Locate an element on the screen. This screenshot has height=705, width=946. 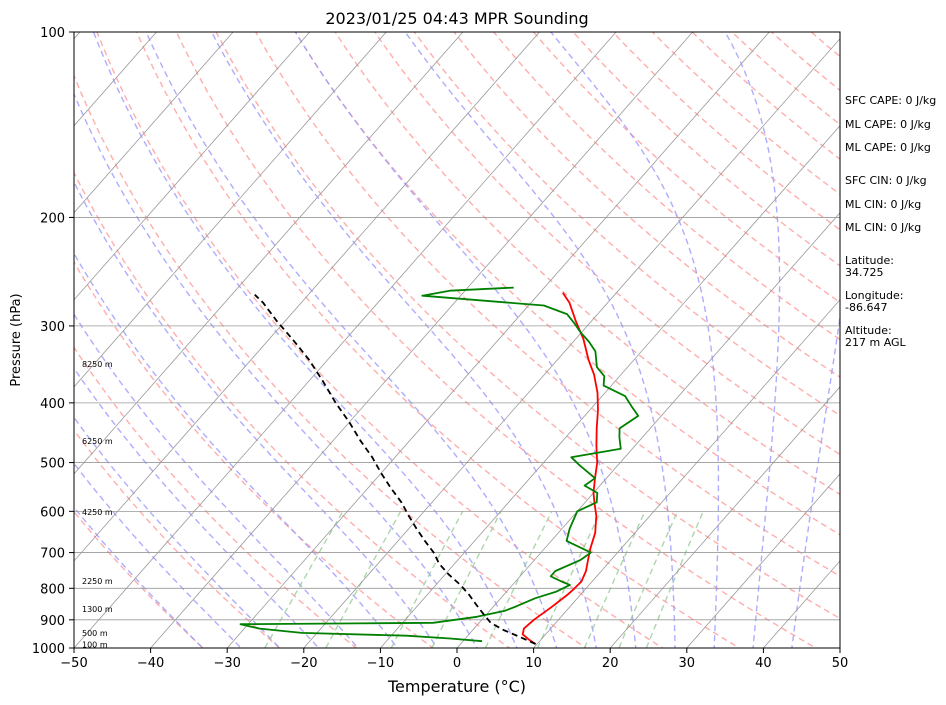
y-tick-label: 100 is located at coordinates (52, 33).